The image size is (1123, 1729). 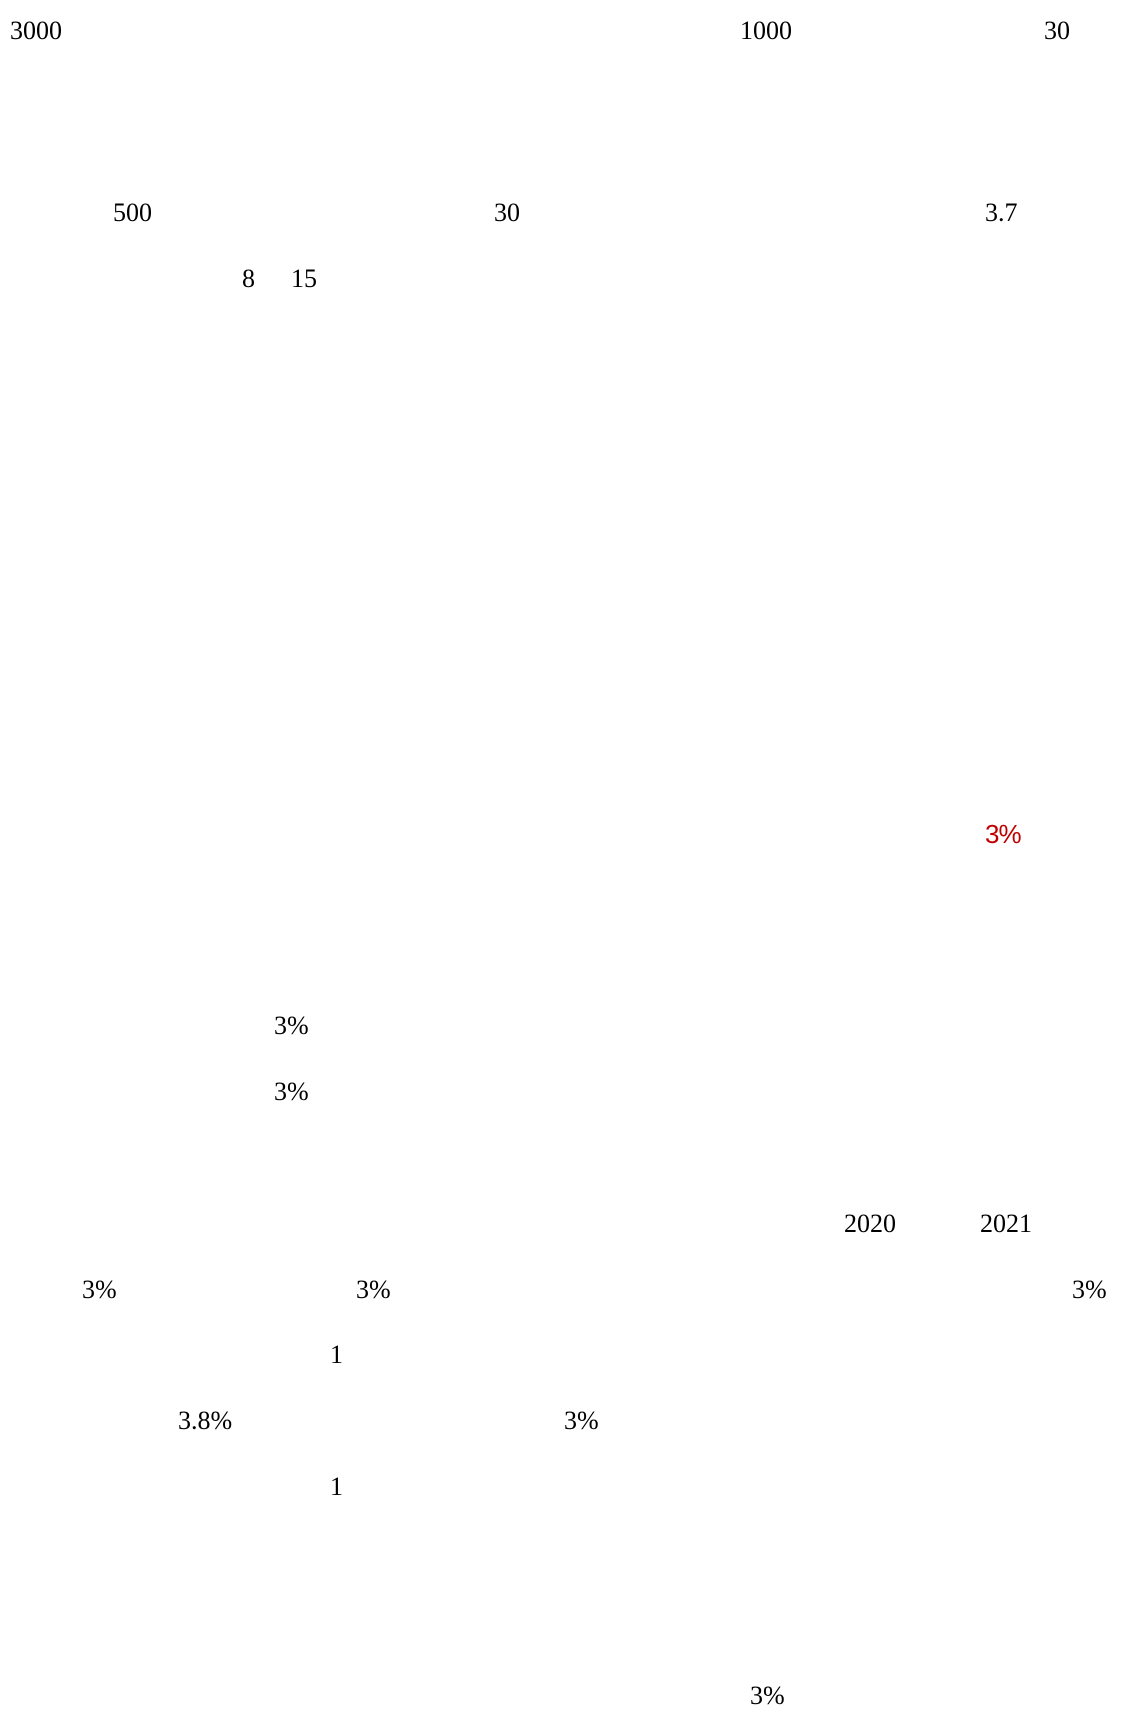 What do you see at coordinates (132, 212) in the screenshot?
I see `text-fragment: 500` at bounding box center [132, 212].